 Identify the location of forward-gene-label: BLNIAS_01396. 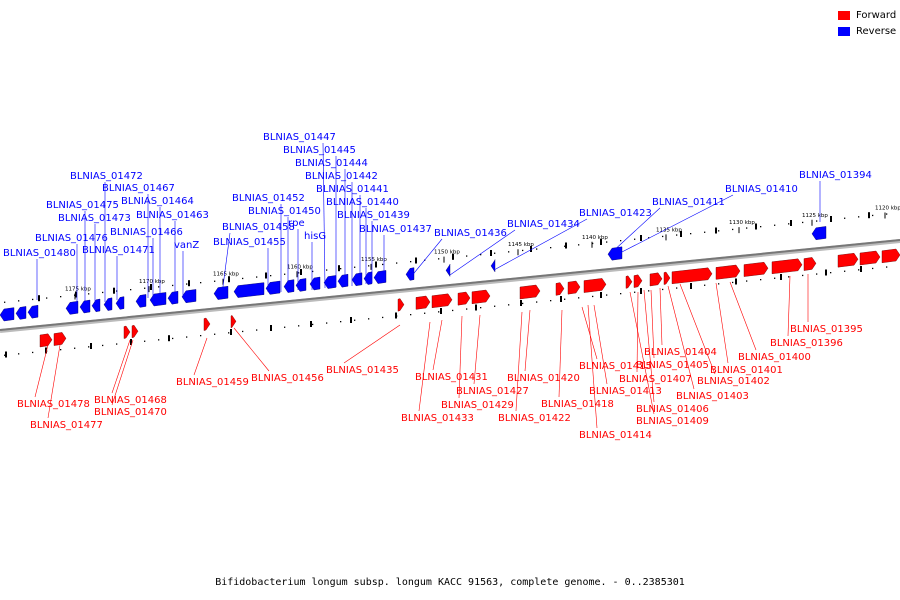
(806, 343).